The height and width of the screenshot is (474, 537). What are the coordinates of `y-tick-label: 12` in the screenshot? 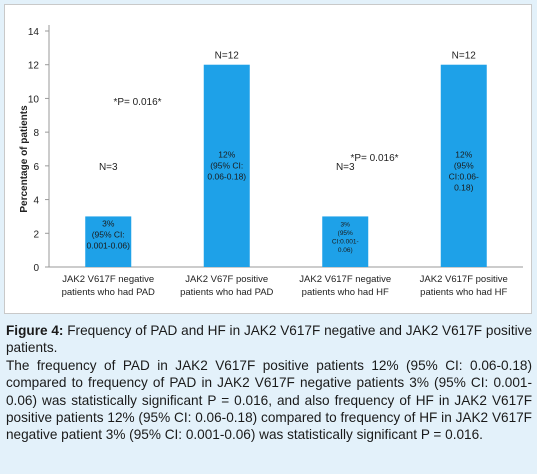 It's located at (34, 66).